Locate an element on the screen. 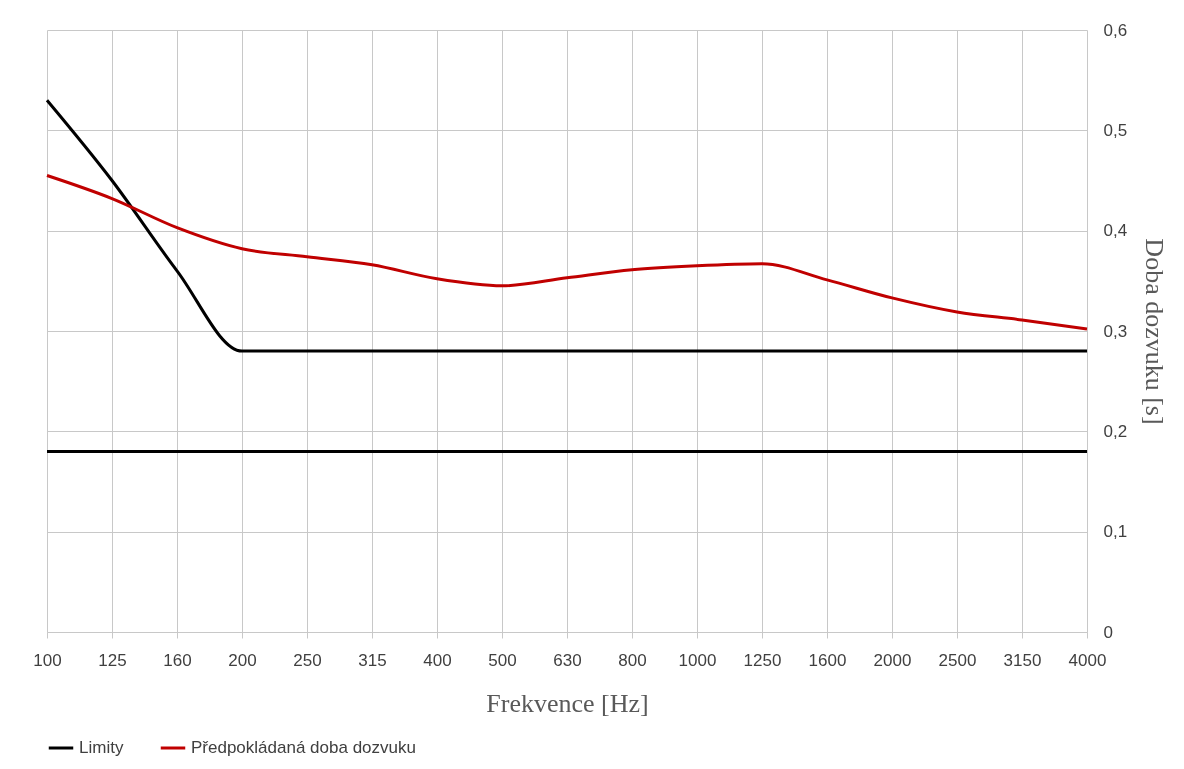  x-tick-label: 3150 is located at coordinates (1022, 660).